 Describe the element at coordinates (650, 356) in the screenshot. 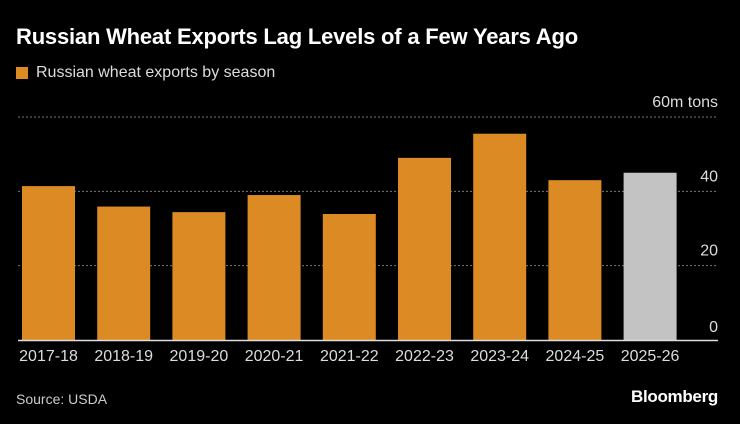

I see `x-tick-label: 2025-26` at that location.